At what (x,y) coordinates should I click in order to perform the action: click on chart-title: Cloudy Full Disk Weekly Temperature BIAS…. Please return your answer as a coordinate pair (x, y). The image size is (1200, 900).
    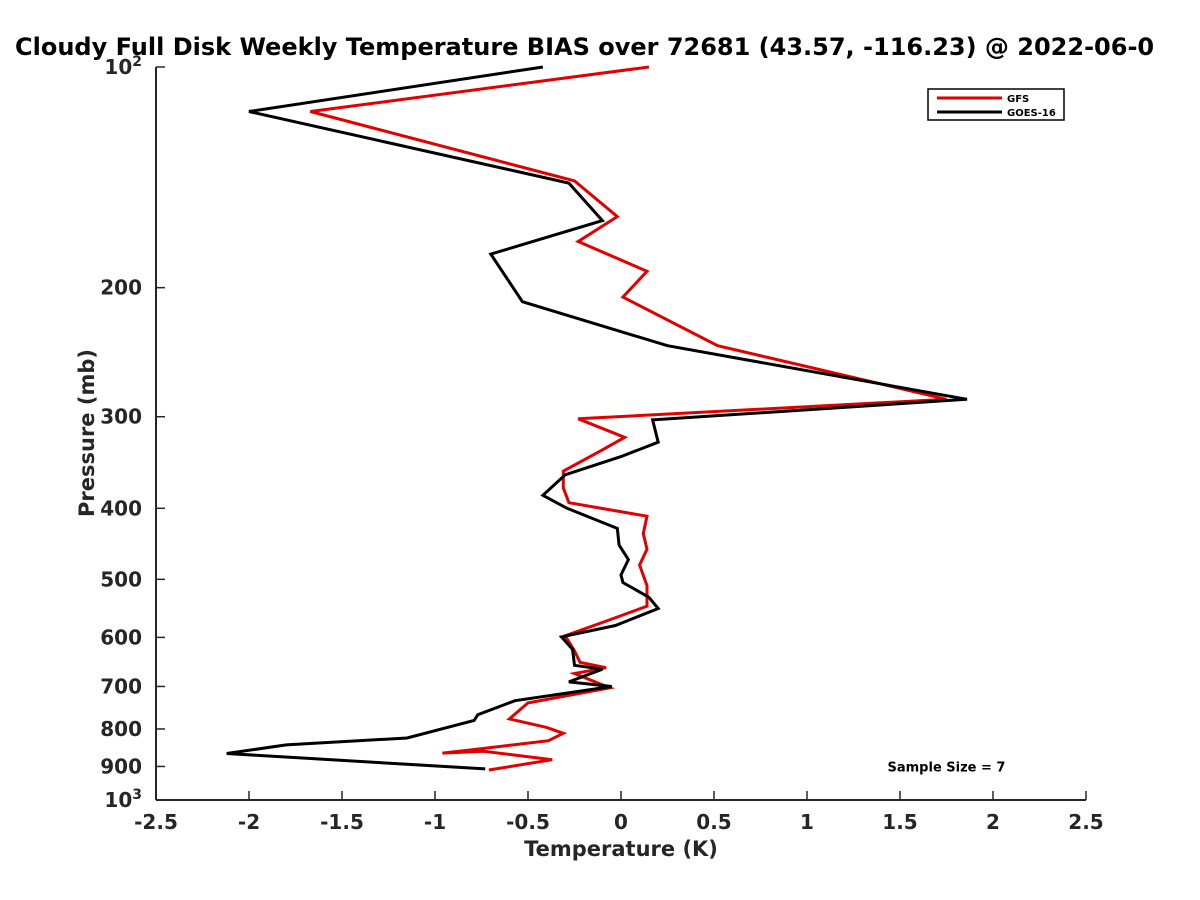
    Looking at the image, I should click on (584, 47).